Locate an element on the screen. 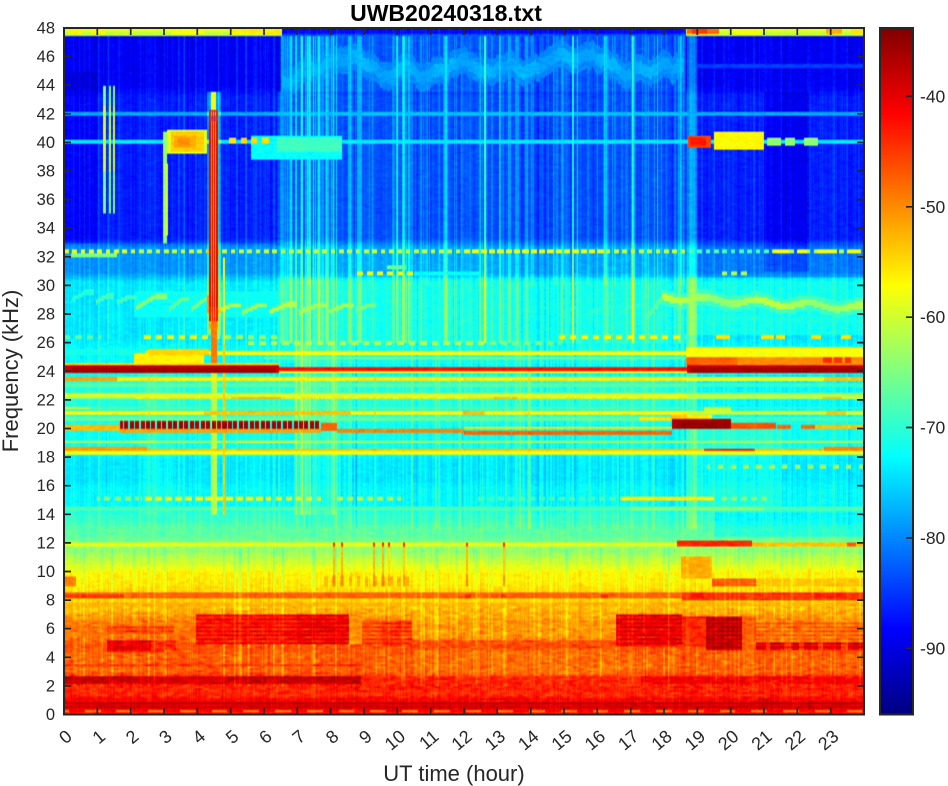 This screenshot has height=786, width=948. svg-text: 44 is located at coordinates (46, 86).